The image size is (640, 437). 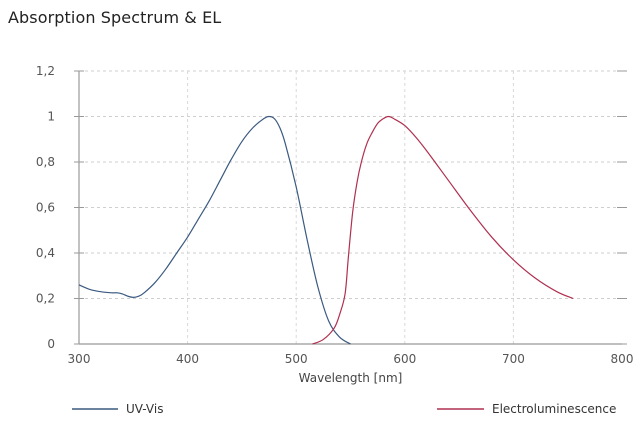 I want to click on y-tick-label: 1, so click(x=51, y=117).